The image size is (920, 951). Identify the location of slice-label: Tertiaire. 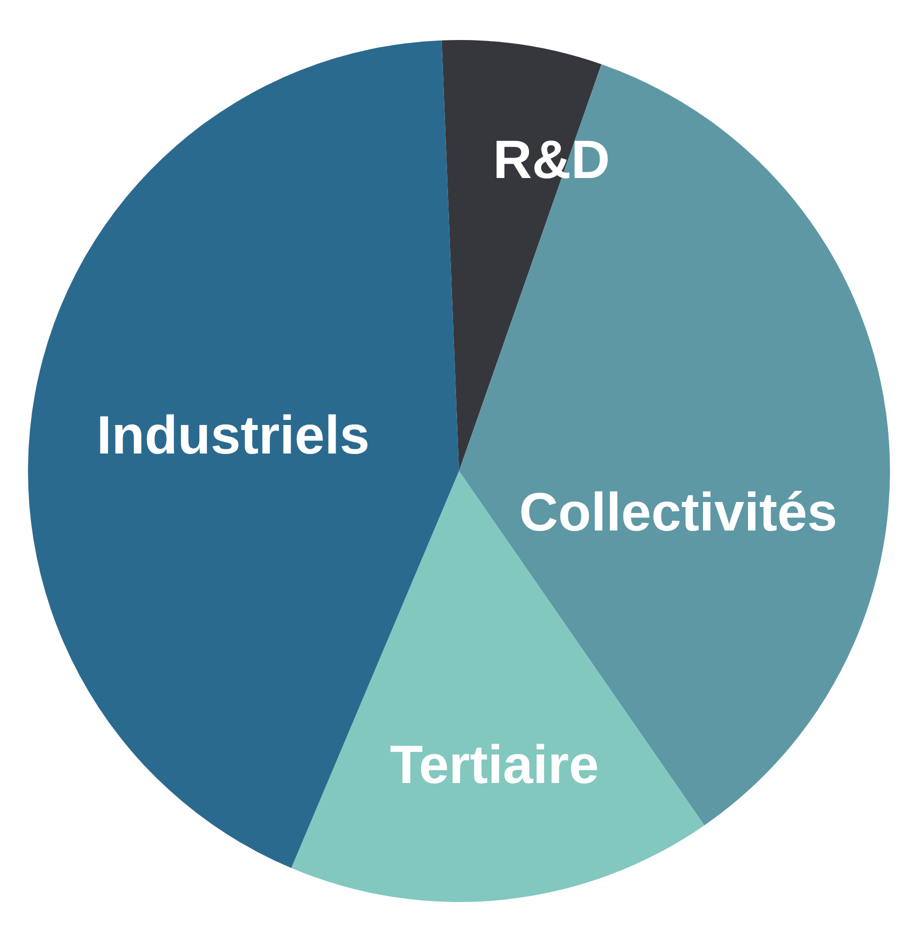
(494, 765).